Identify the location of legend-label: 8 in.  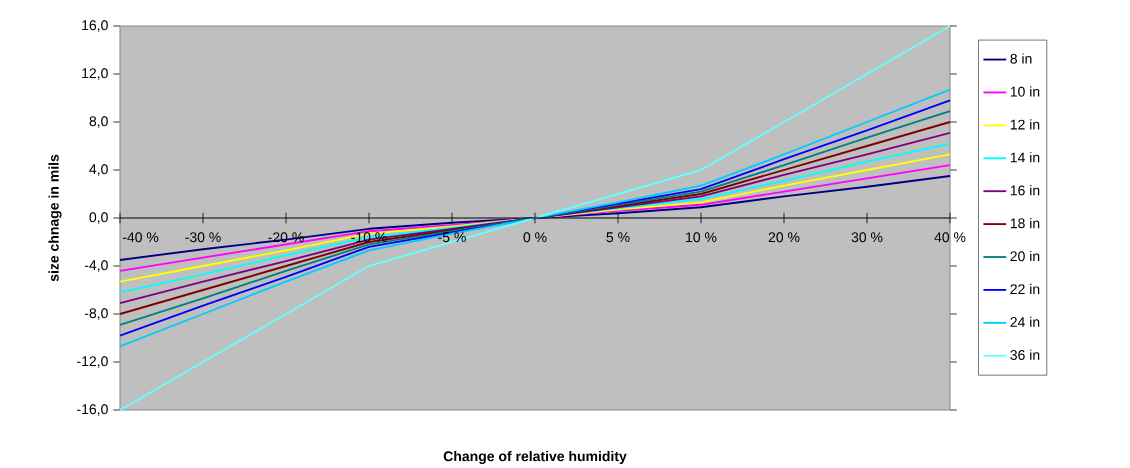
(1021, 58).